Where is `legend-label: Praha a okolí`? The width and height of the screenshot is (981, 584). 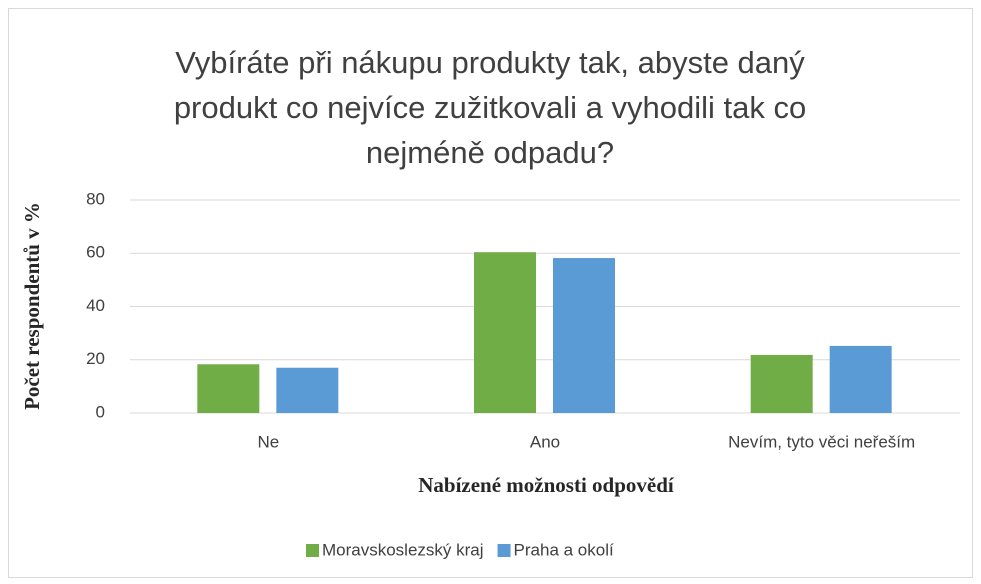 legend-label: Praha a okolí is located at coordinates (564, 549).